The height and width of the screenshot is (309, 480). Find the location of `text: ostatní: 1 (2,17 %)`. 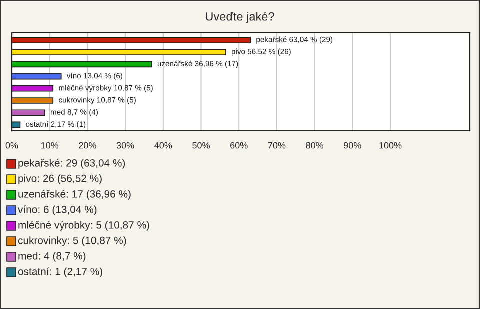

text: ostatní: 1 (2,17 %) is located at coordinates (60, 273).